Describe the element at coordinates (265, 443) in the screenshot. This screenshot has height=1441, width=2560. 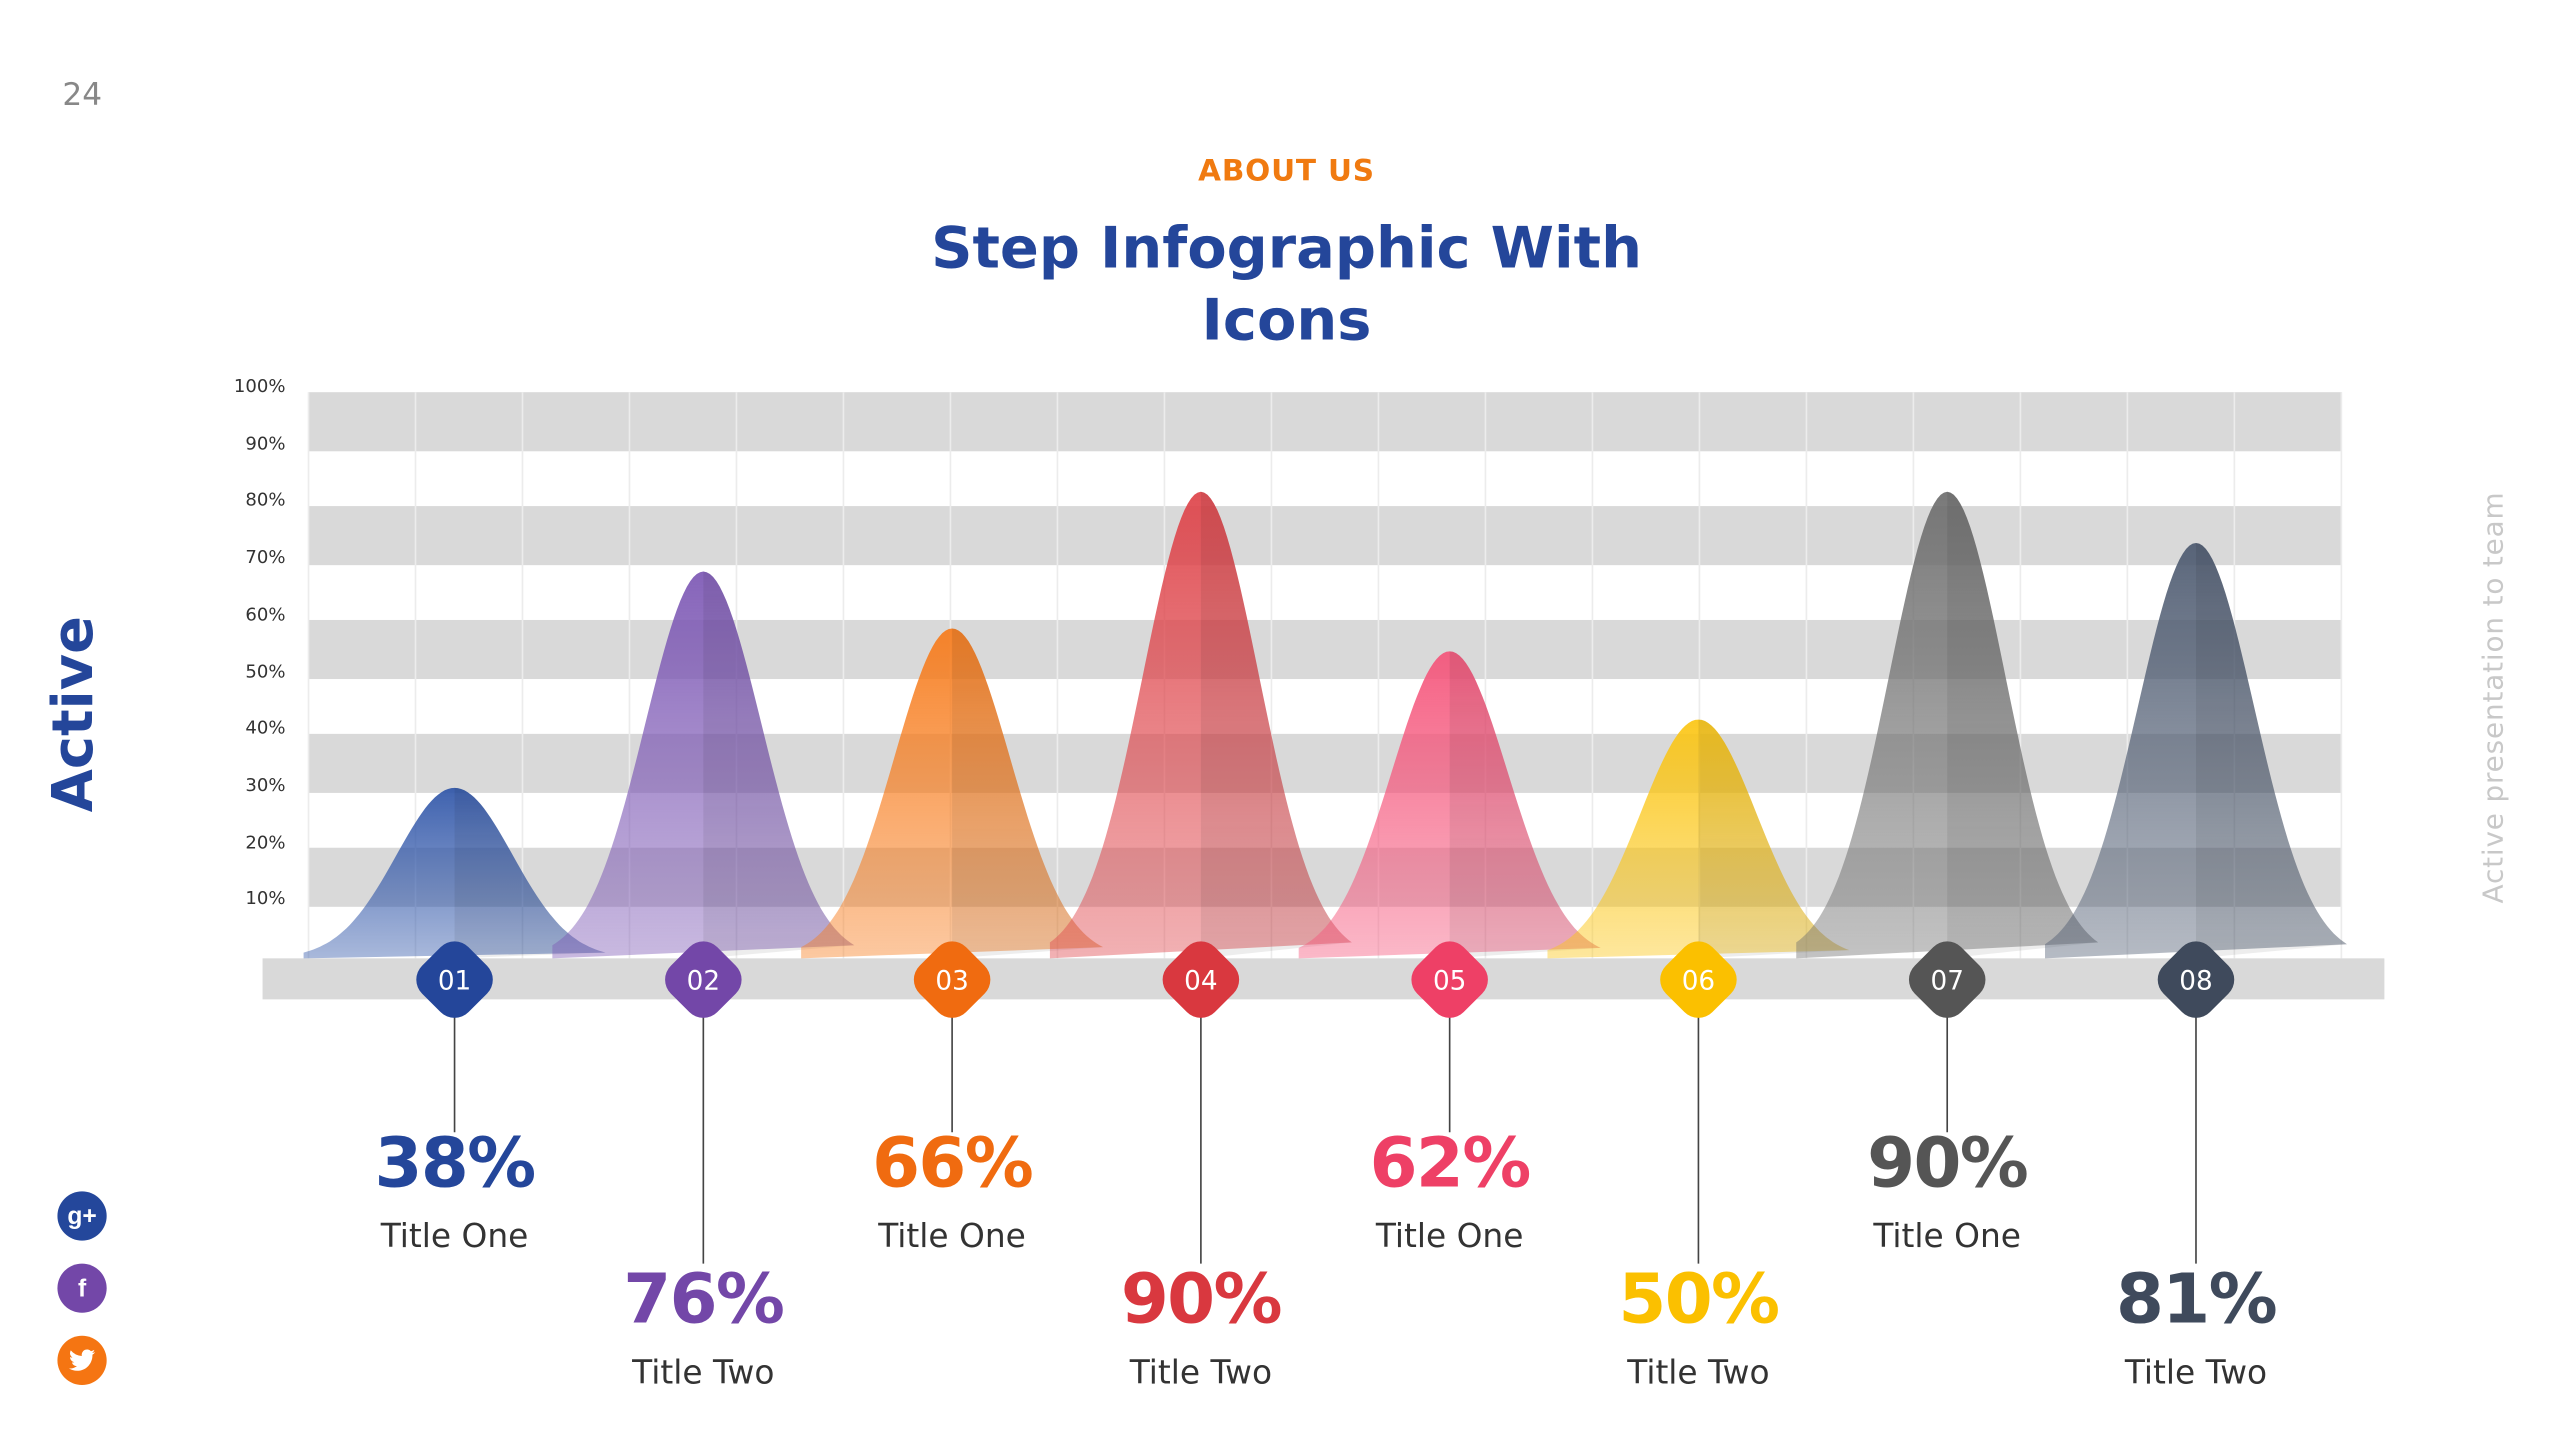
I see `y-tick-label: 90%` at that location.